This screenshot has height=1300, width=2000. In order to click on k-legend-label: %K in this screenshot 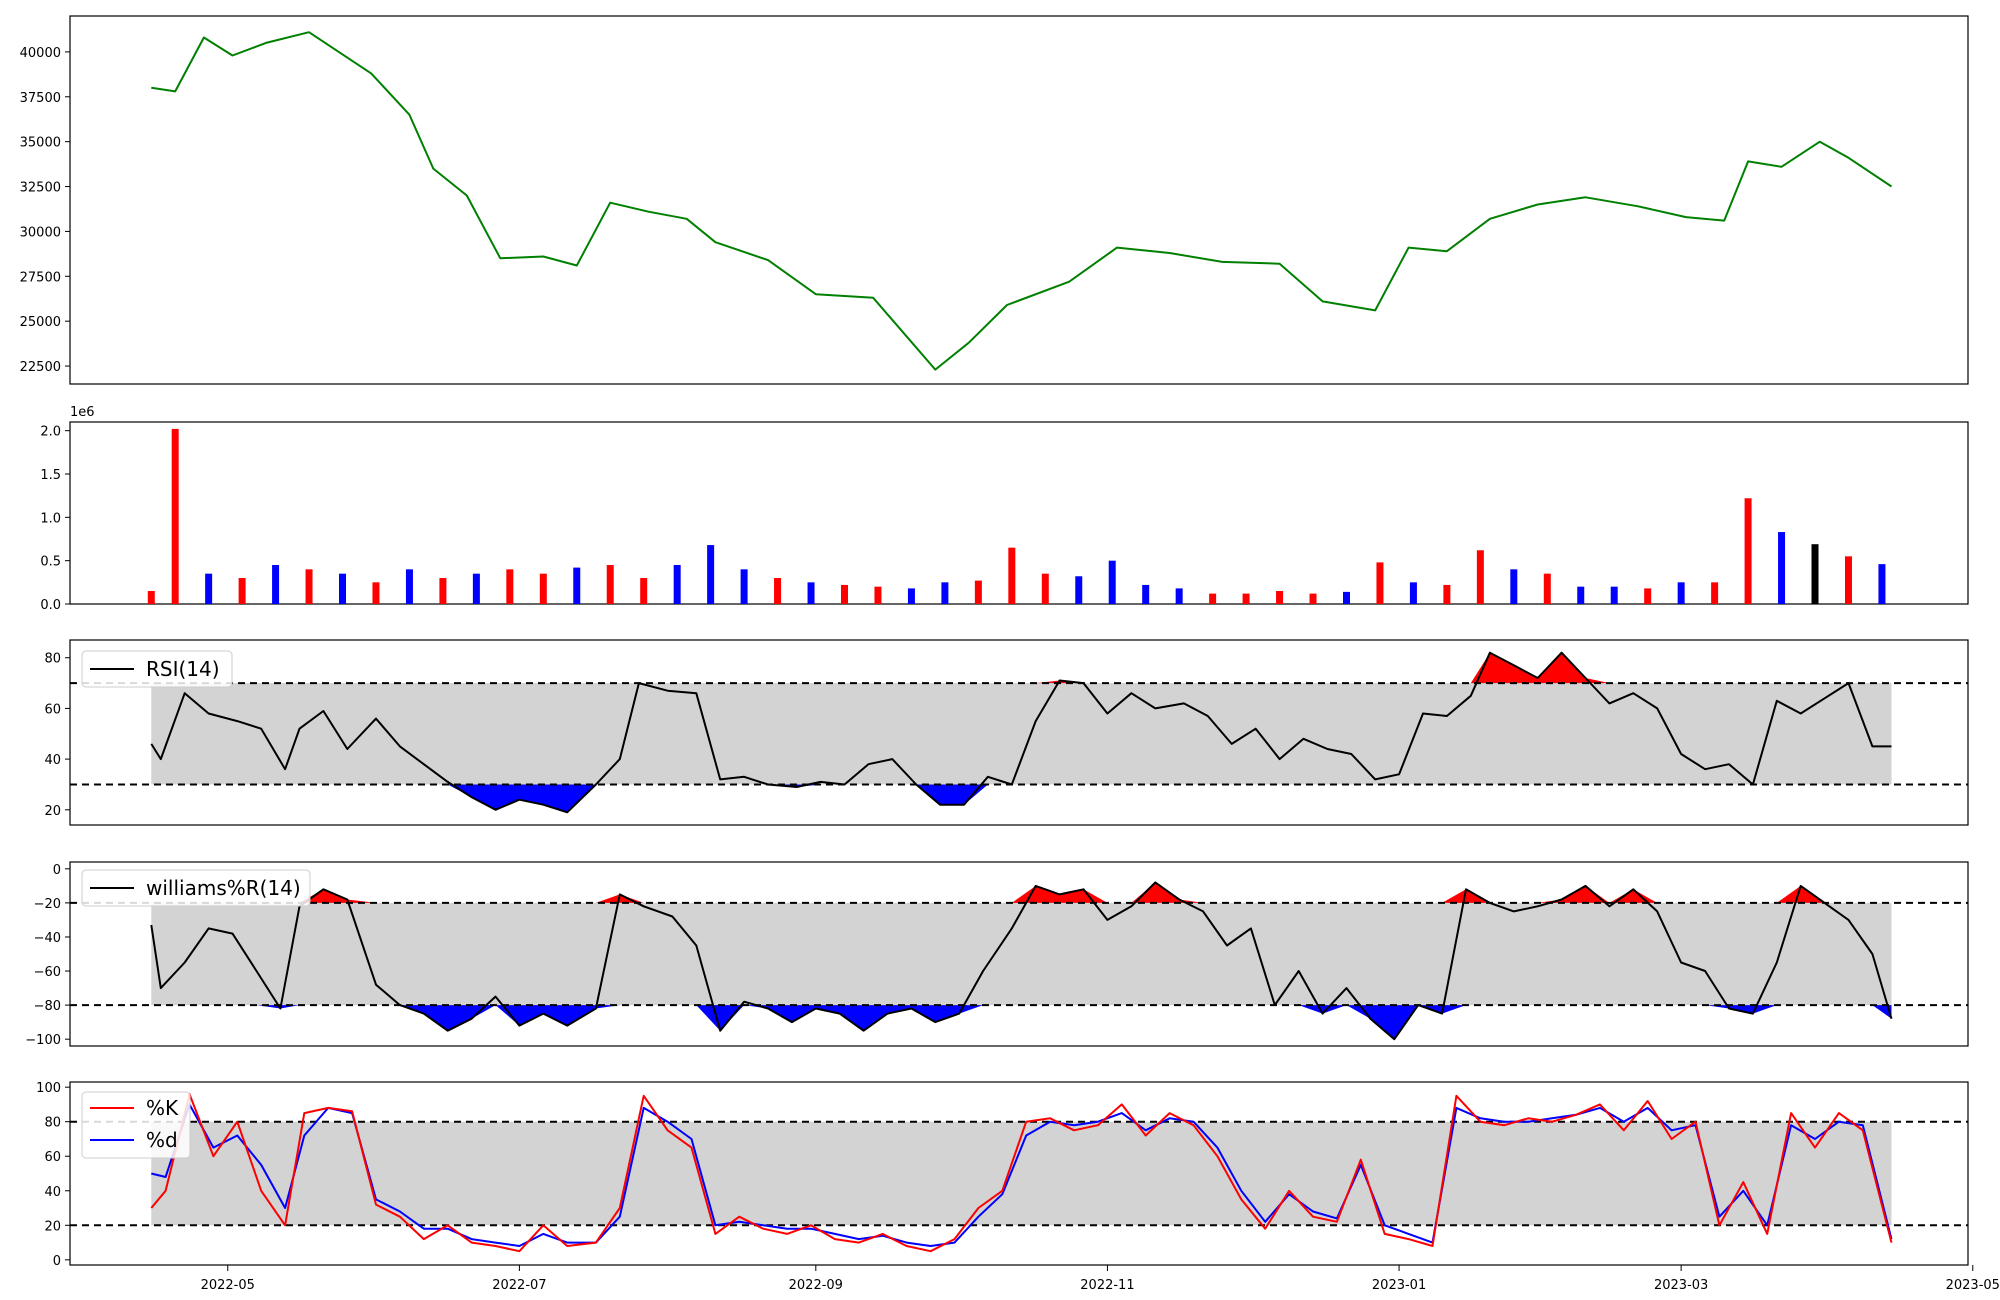, I will do `click(162, 1108)`.